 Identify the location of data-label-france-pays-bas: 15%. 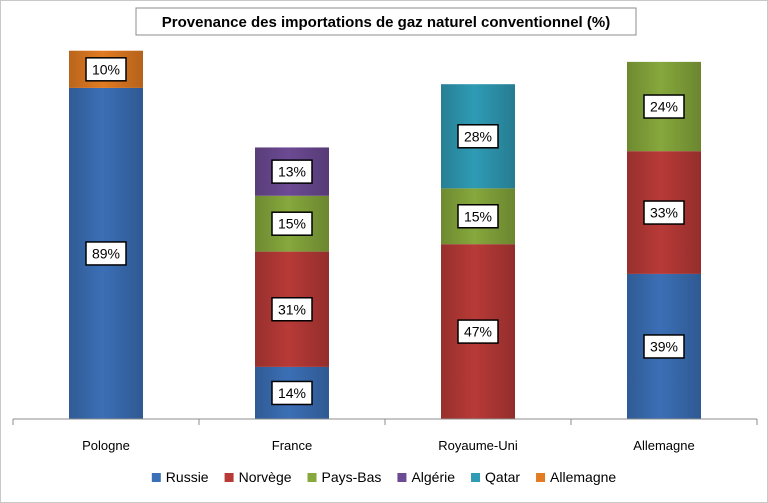
(292, 223).